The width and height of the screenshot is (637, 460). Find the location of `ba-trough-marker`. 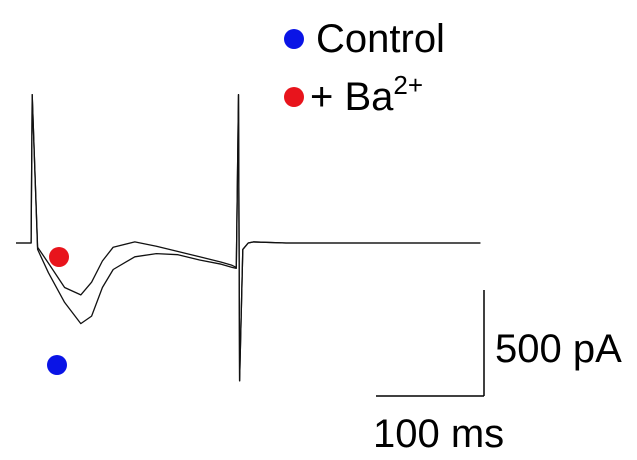

ba-trough-marker is located at coordinates (59, 257).